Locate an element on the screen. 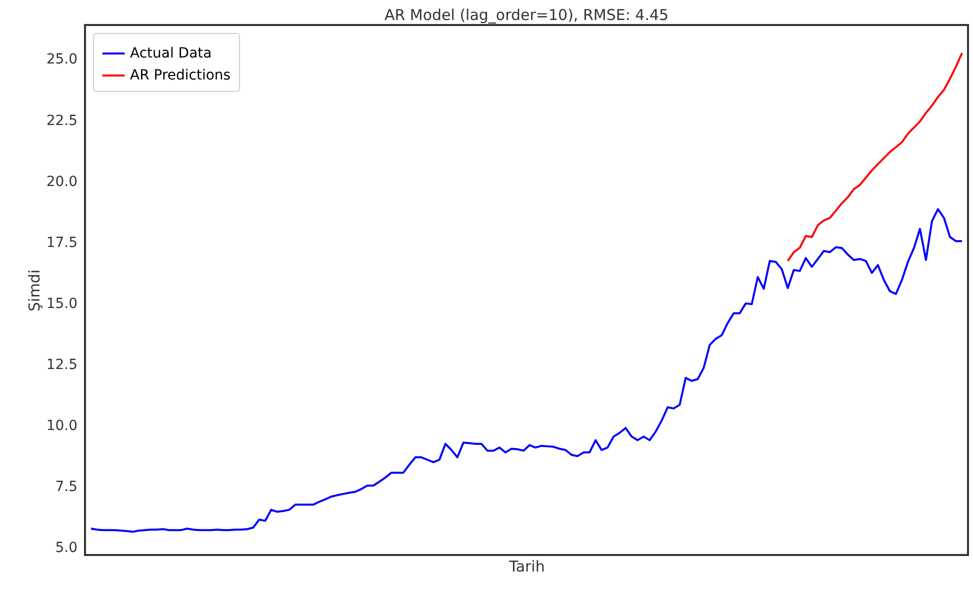 Image resolution: width=973 pixels, height=611 pixels. line-series is located at coordinates (874, 157).